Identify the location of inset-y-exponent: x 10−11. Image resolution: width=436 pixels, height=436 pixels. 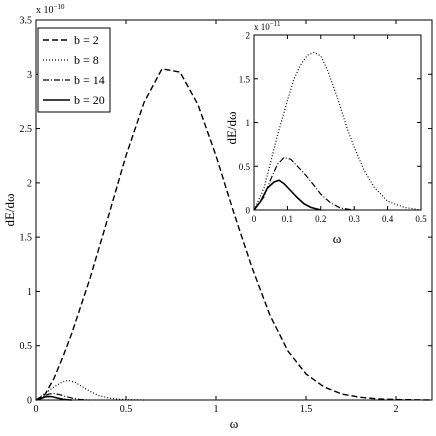
(267, 26).